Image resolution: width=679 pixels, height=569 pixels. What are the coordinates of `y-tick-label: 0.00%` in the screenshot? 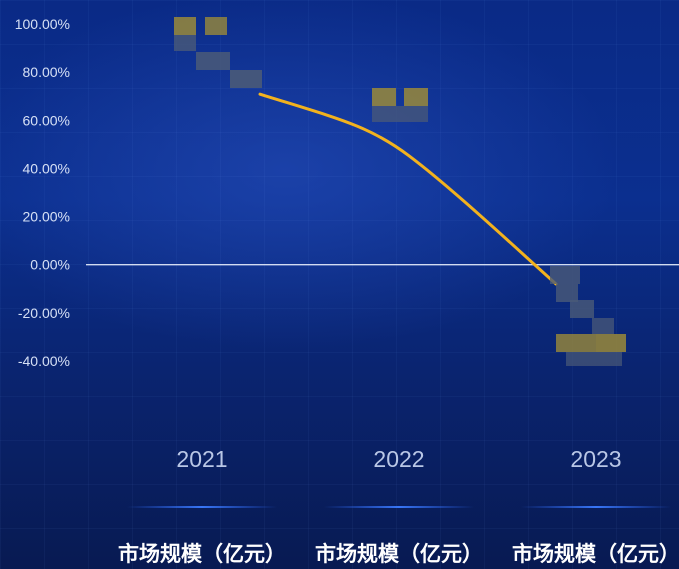 It's located at (50, 265).